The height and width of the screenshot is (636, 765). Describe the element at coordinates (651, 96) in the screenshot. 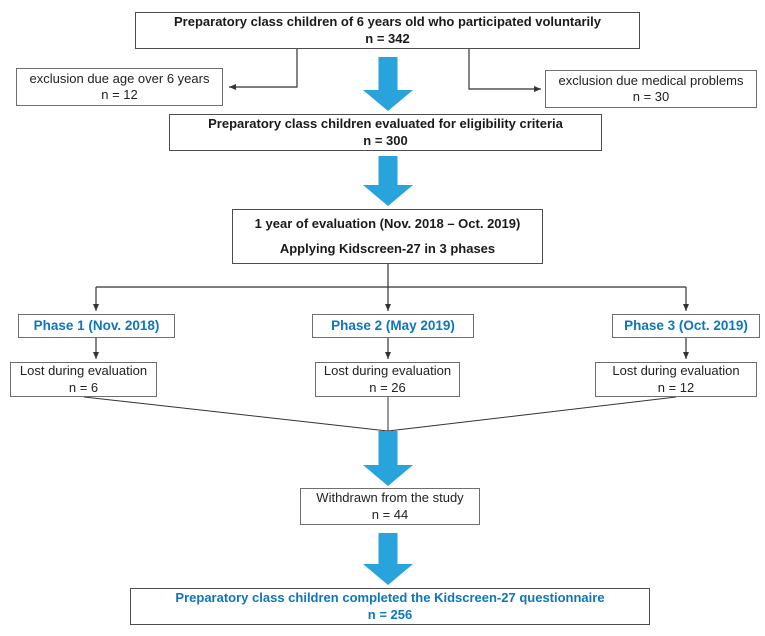

I see `node-exclusion-medical-count: n = 30` at that location.